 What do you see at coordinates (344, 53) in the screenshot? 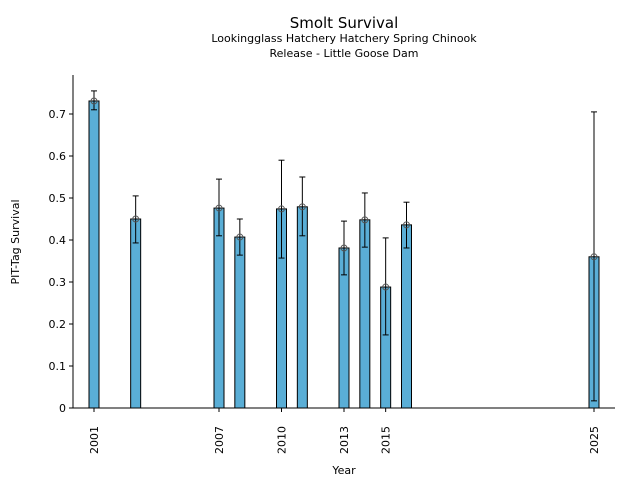
I see `chart-subtitle-2: Release - Little Goose Dam` at bounding box center [344, 53].